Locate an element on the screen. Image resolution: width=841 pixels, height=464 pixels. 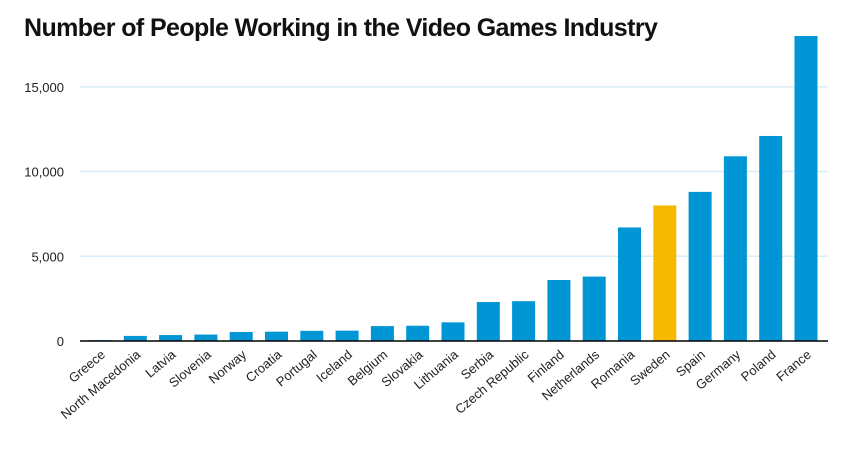
x-category-label: Poland is located at coordinates (758, 366).